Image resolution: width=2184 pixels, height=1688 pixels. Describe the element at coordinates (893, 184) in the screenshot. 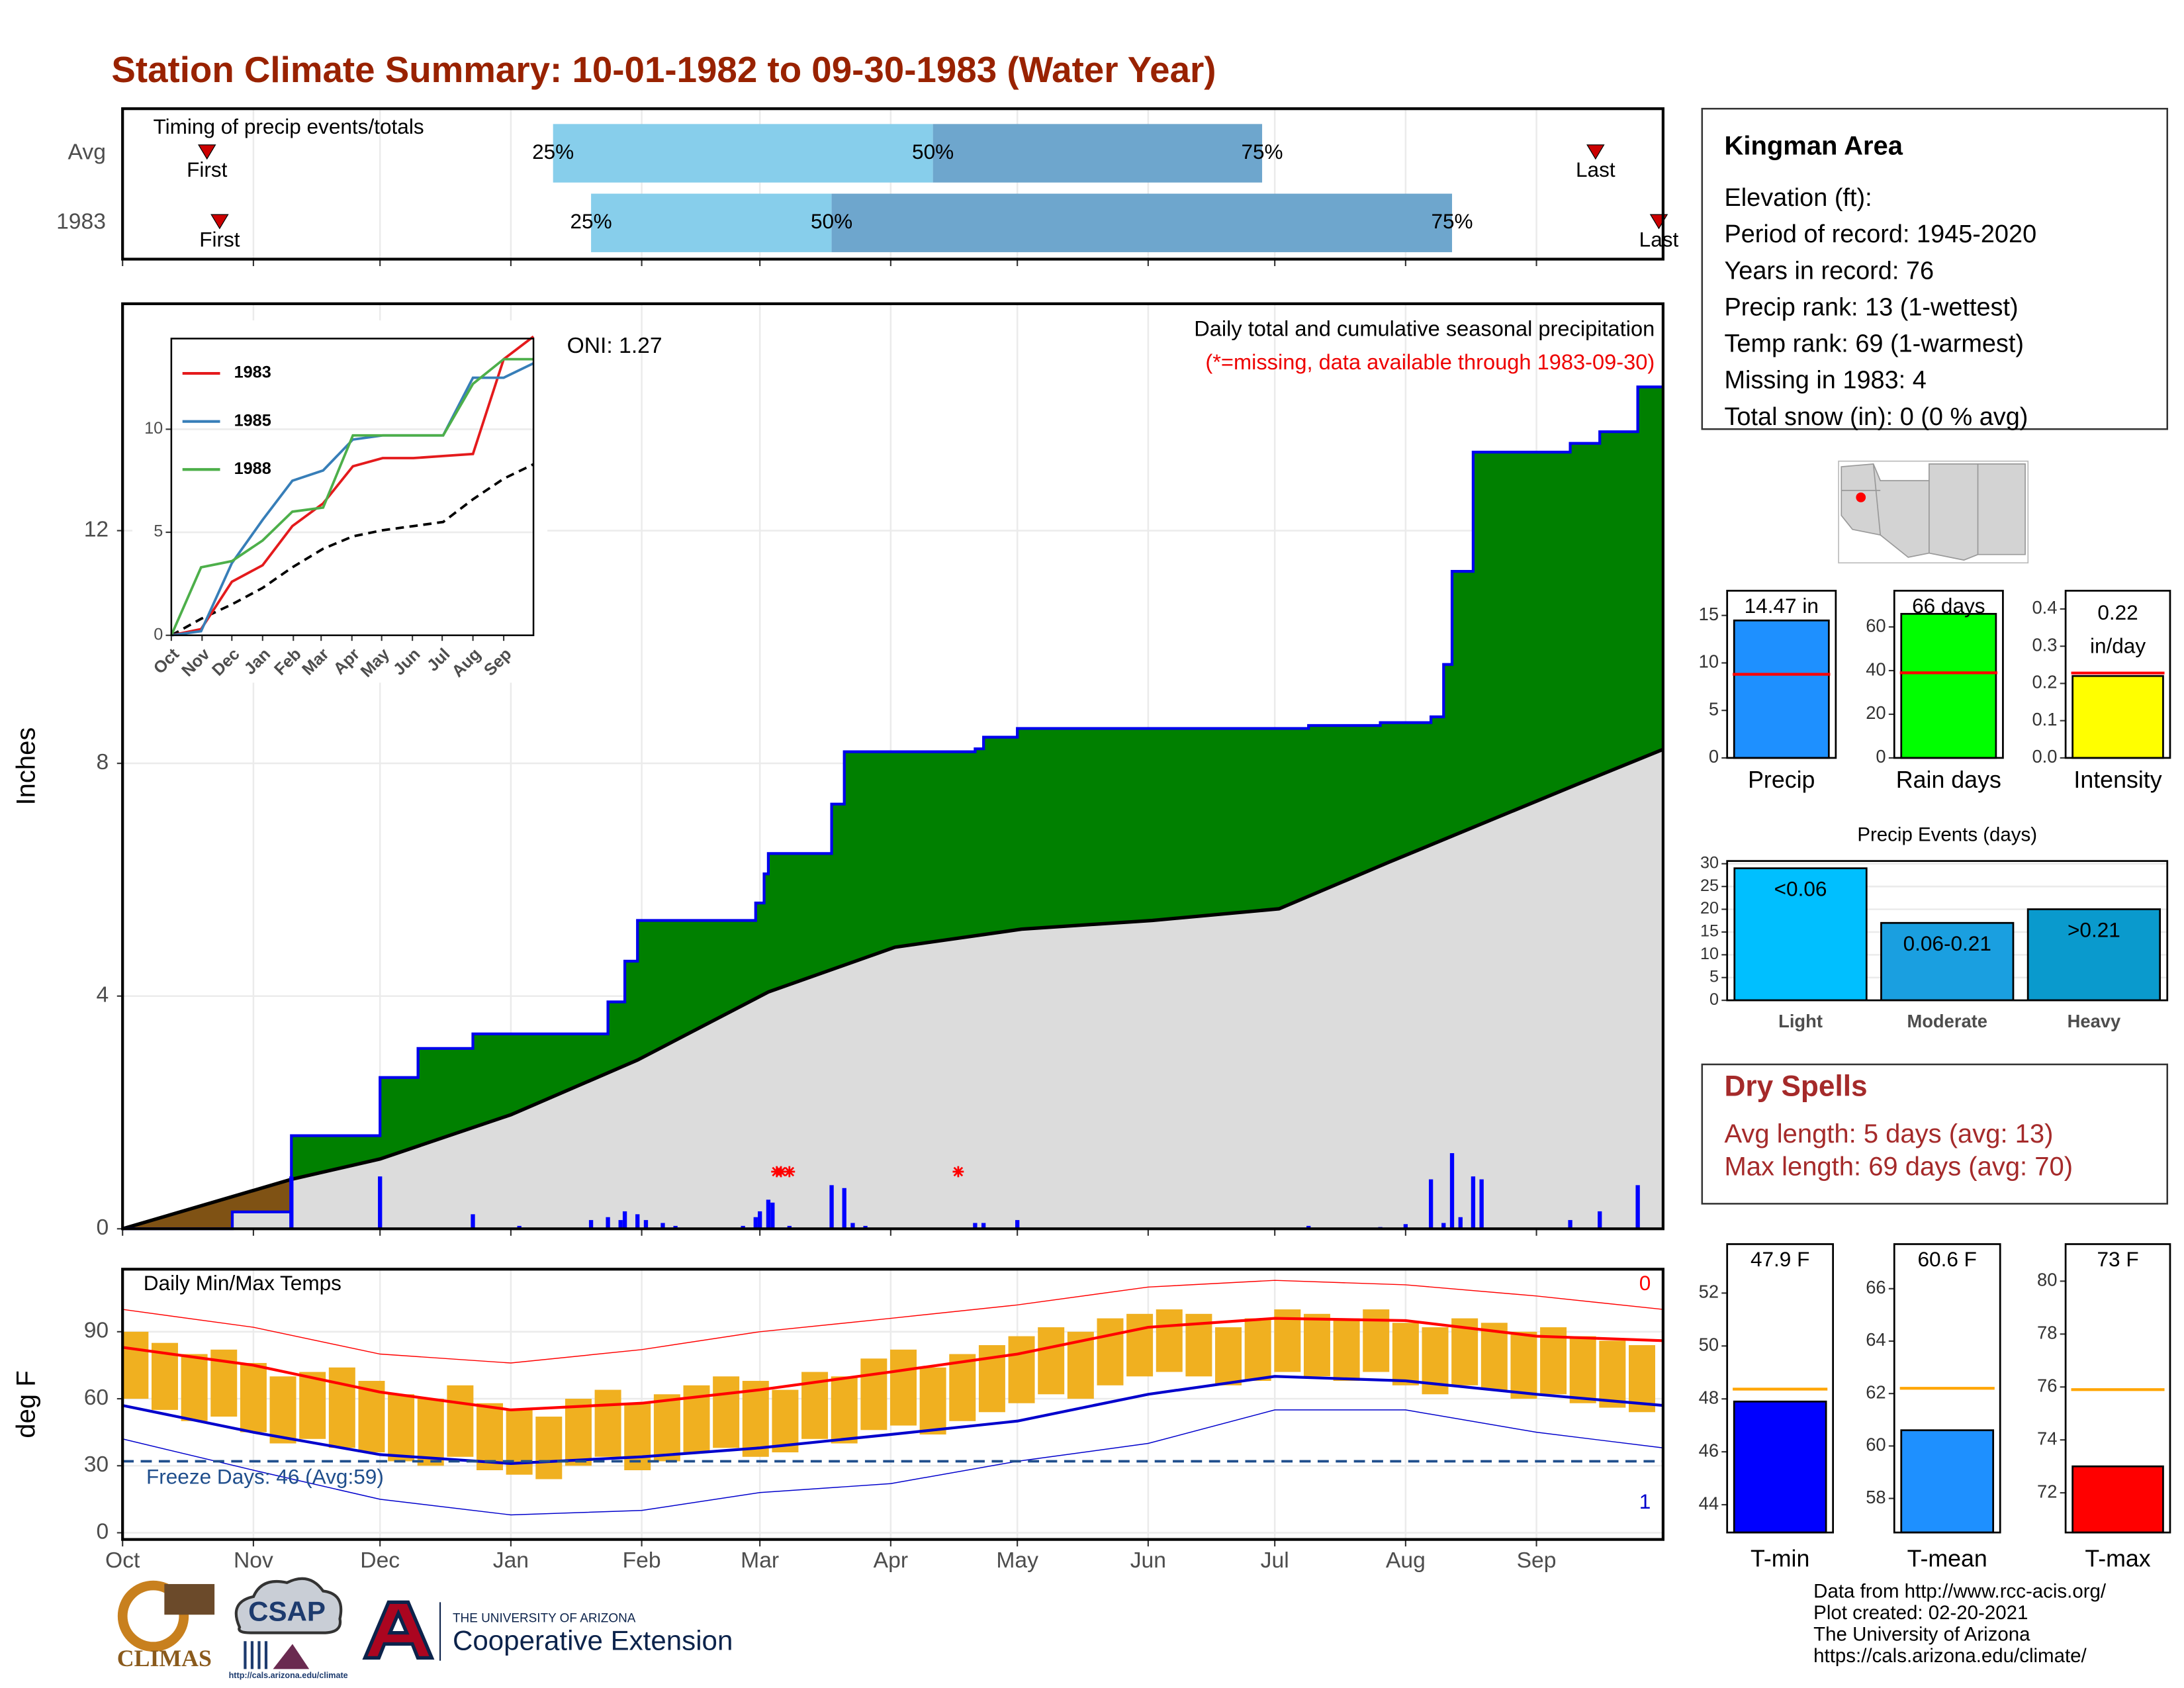

I see `timing-frame` at that location.